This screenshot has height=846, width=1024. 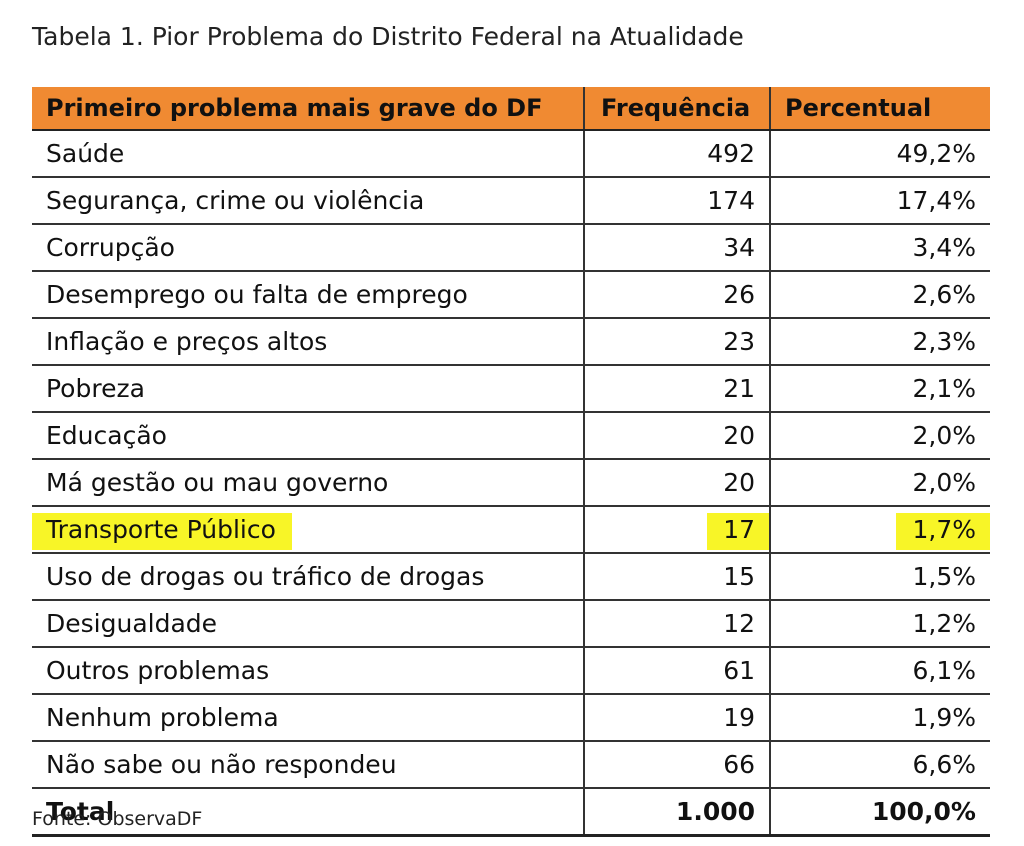 I want to click on cell-frequency: 23, so click(x=676, y=342).